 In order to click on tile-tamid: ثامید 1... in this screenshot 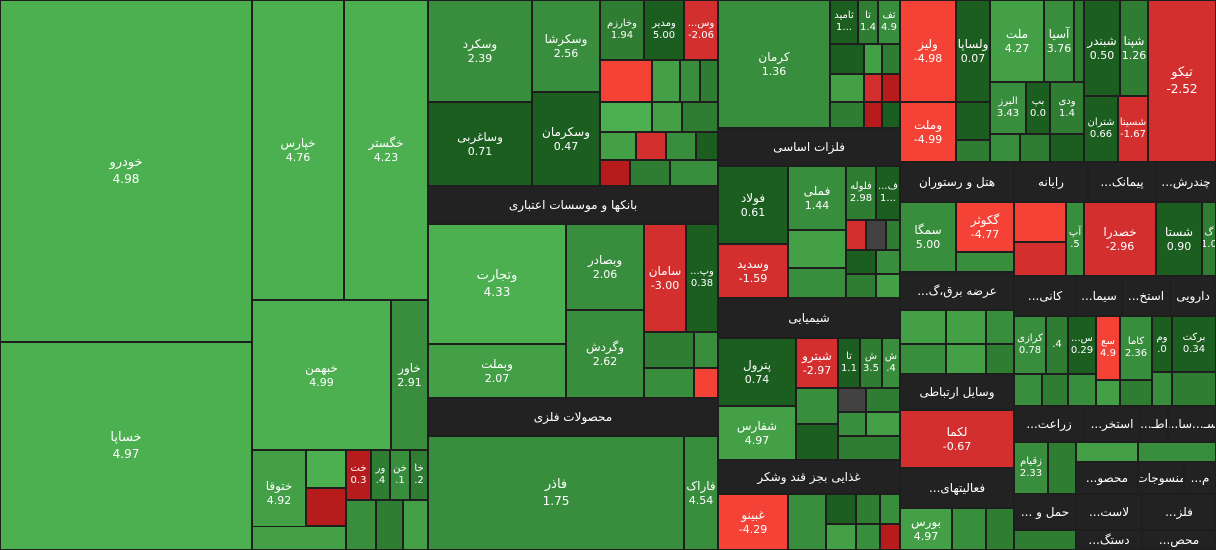, I will do `click(844, 22)`.